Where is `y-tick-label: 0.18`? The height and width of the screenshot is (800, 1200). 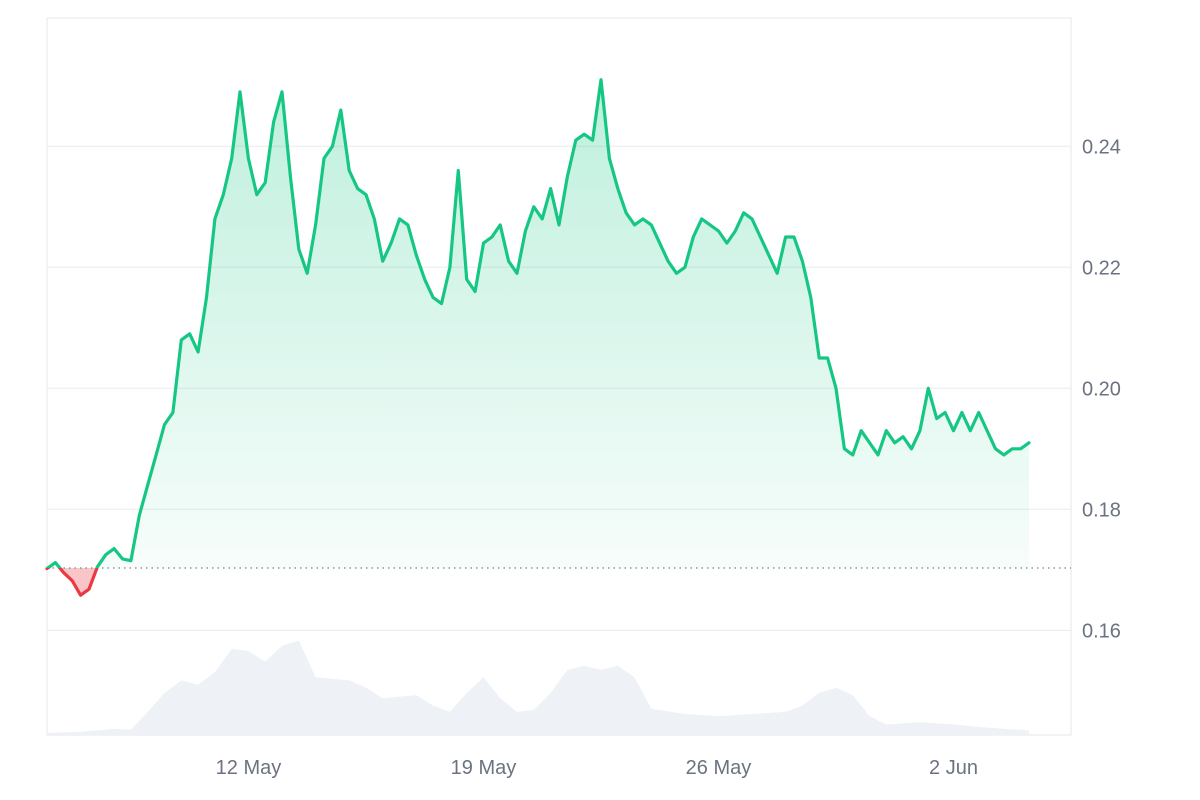 y-tick-label: 0.18 is located at coordinates (1101, 510).